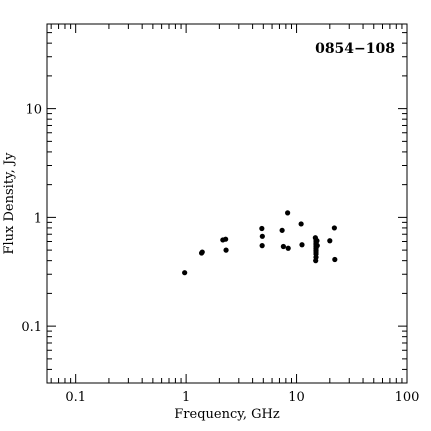 This screenshot has height=431, width=431. I want to click on y-tick-label: 1, so click(38, 218).